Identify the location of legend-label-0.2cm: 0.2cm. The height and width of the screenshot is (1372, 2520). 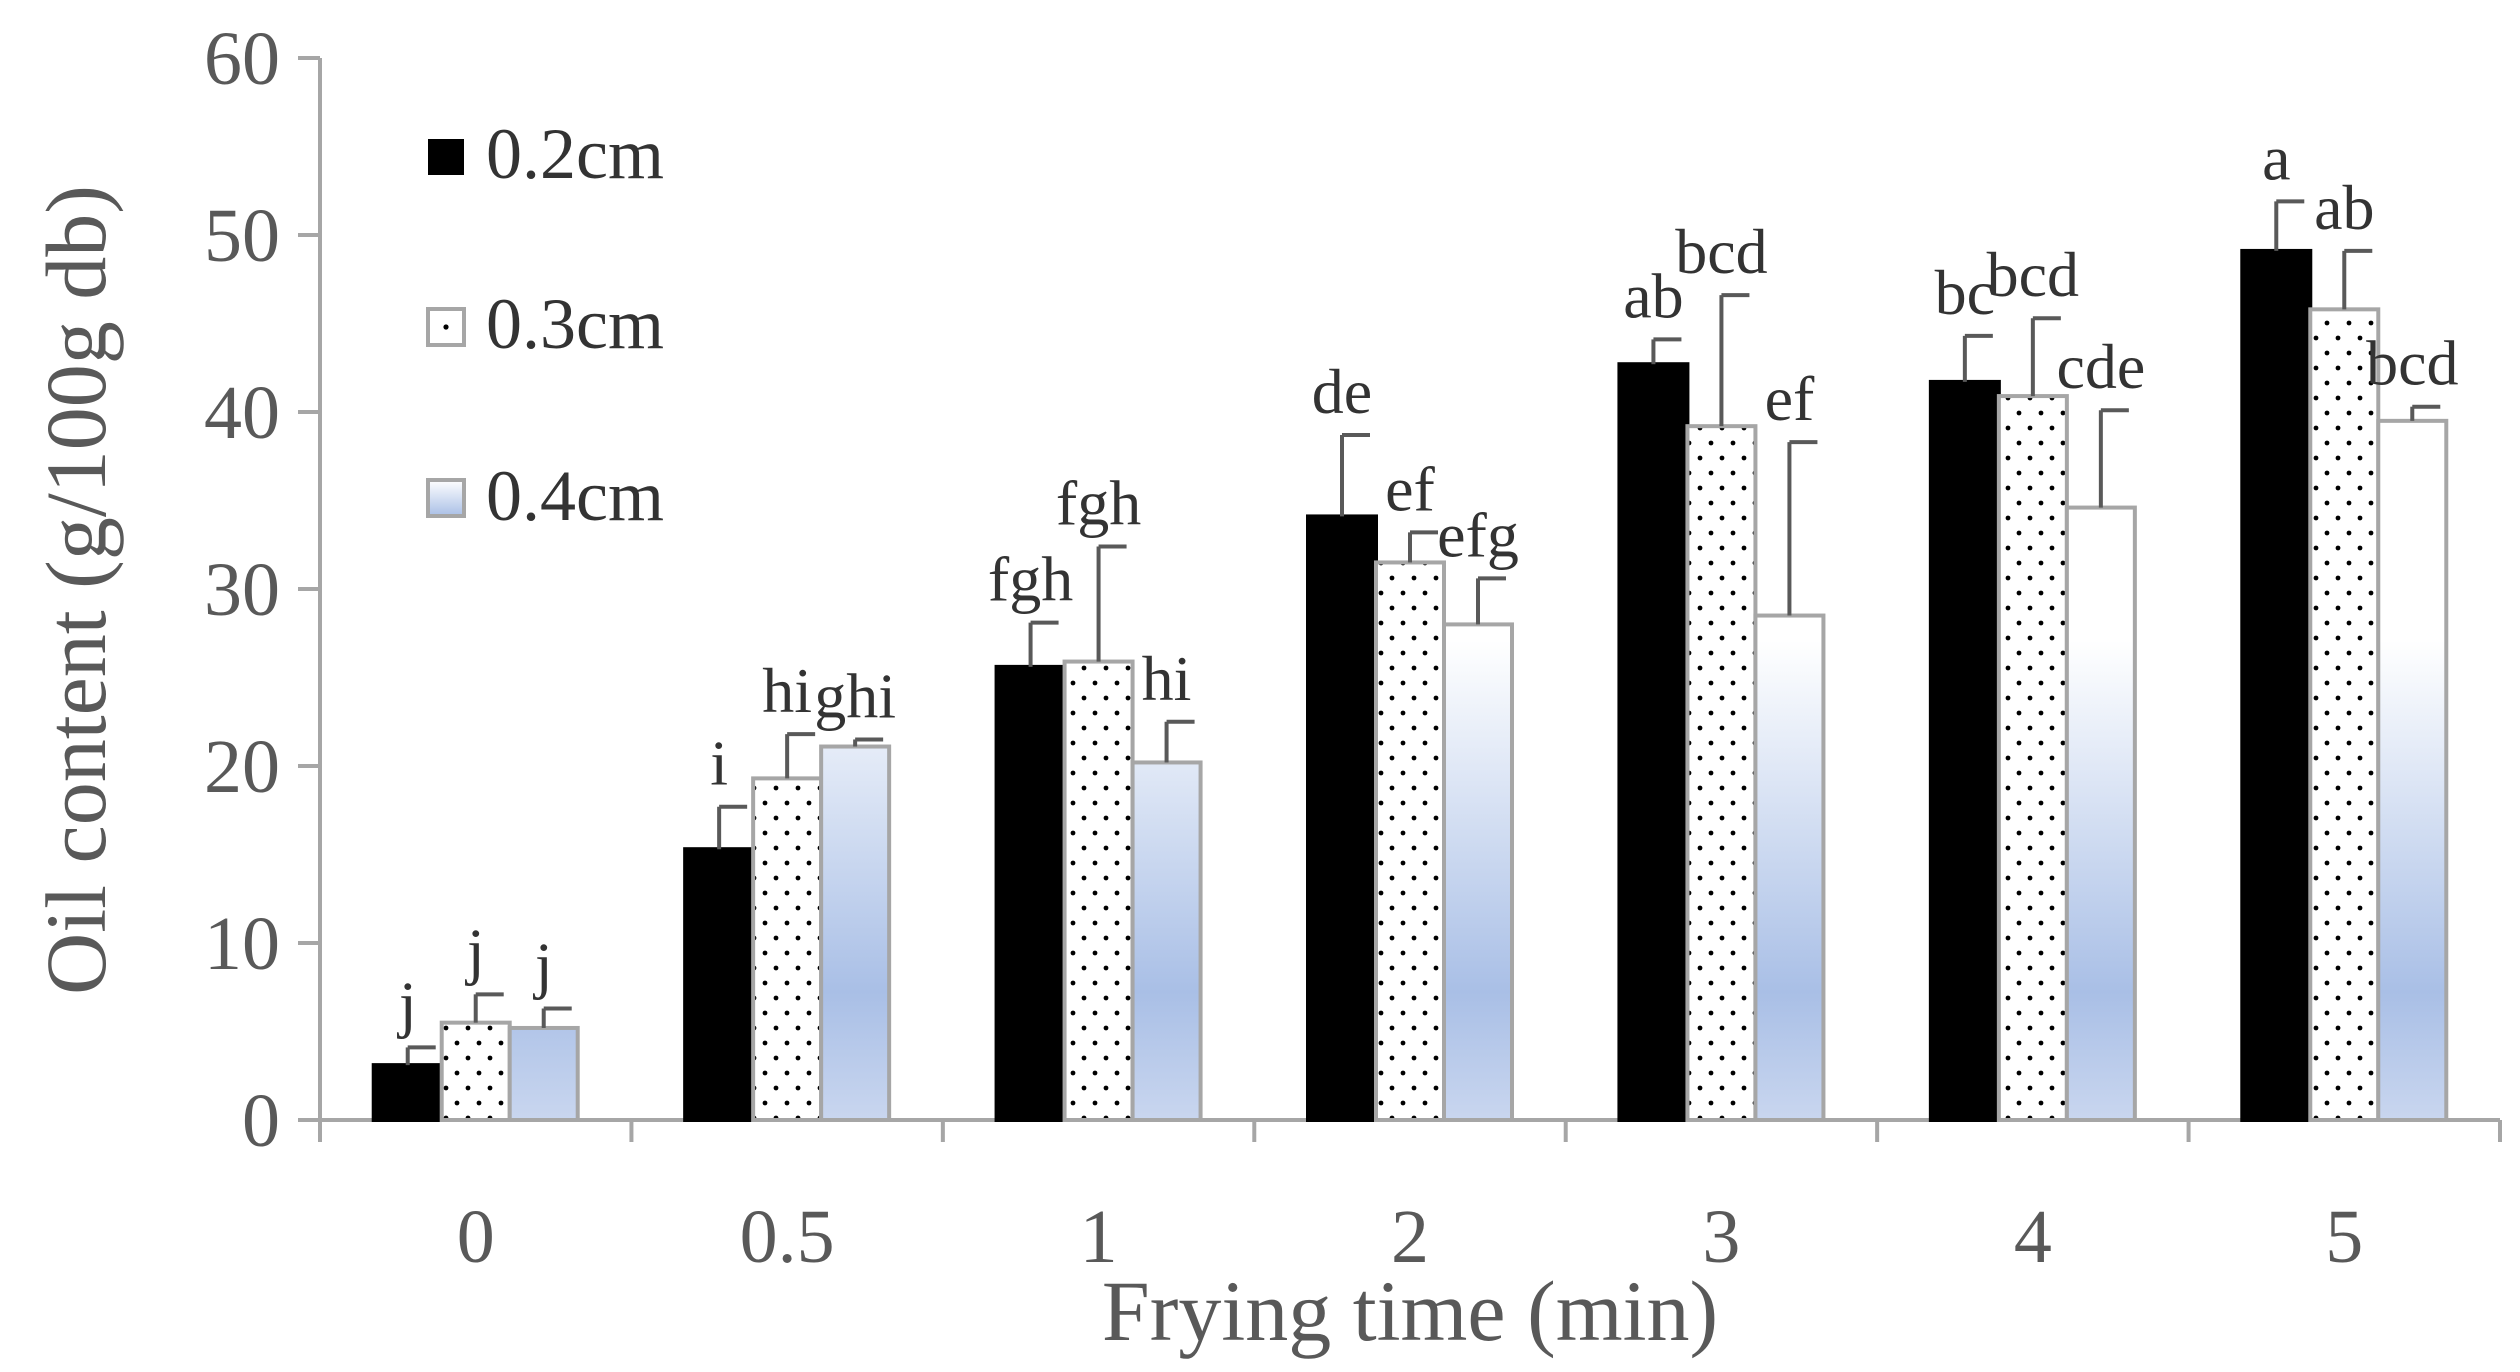
(575, 154).